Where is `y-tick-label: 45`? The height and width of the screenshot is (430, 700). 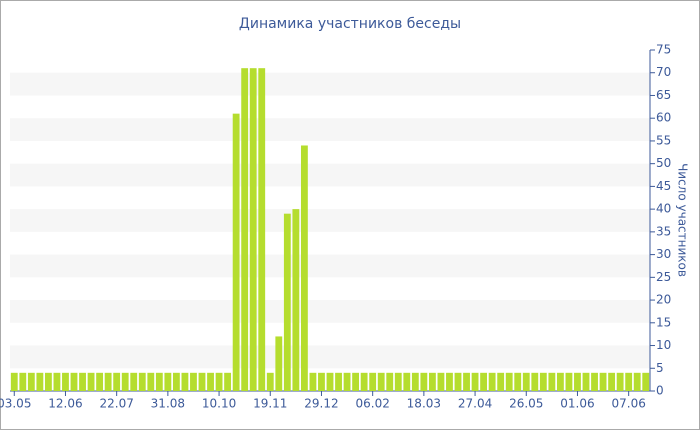 y-tick-label: 45 is located at coordinates (663, 186).